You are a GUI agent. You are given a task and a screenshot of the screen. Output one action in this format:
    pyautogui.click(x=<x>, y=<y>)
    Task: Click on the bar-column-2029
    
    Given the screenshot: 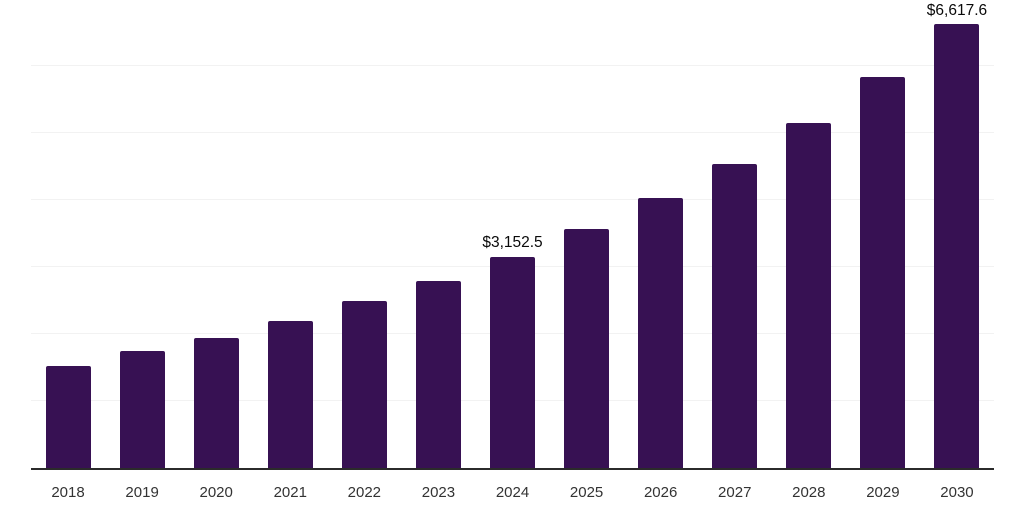 What is the action you would take?
    pyautogui.click(x=883, y=234)
    